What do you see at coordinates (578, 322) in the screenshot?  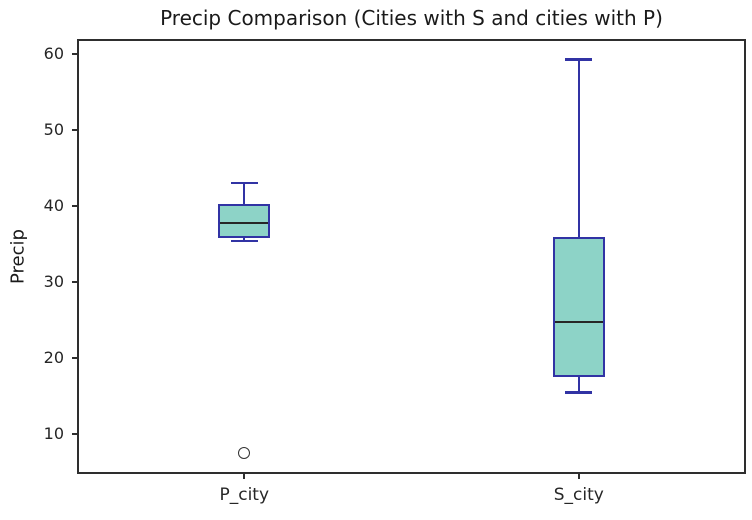 I see `median-line-S_city` at bounding box center [578, 322].